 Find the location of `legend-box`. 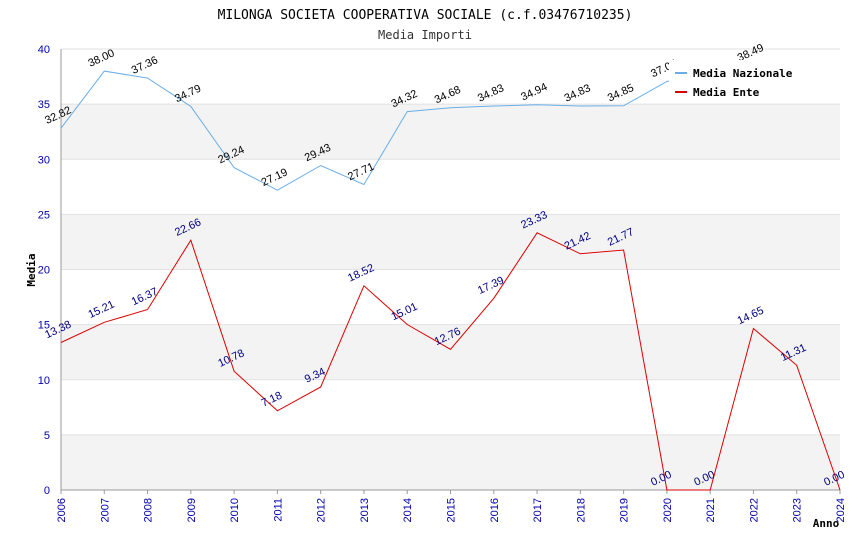

legend-box is located at coordinates (739, 80).